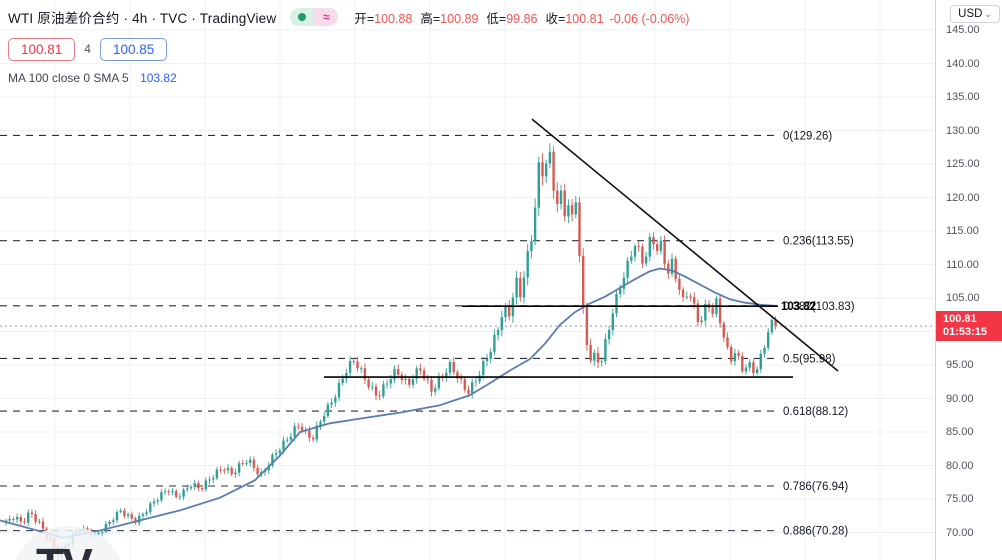 The width and height of the screenshot is (1002, 560). I want to click on last-price-label: 100.81 01:53:15, so click(969, 326).